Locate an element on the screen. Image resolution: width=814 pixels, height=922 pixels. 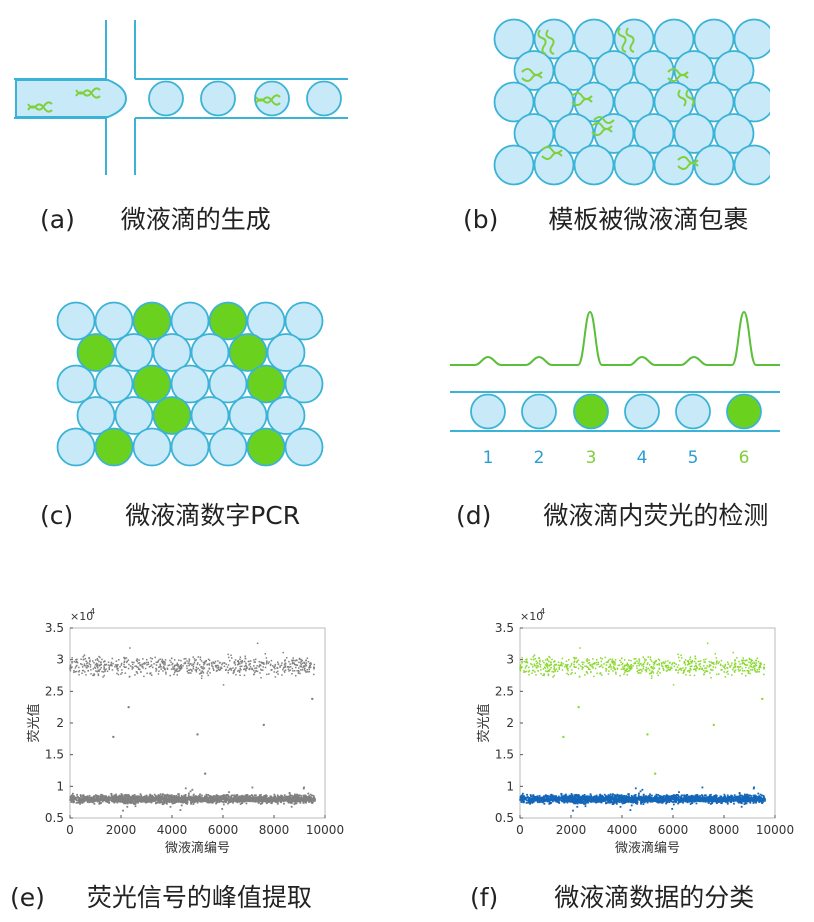
x-tick-label: 0 is located at coordinates (520, 830).